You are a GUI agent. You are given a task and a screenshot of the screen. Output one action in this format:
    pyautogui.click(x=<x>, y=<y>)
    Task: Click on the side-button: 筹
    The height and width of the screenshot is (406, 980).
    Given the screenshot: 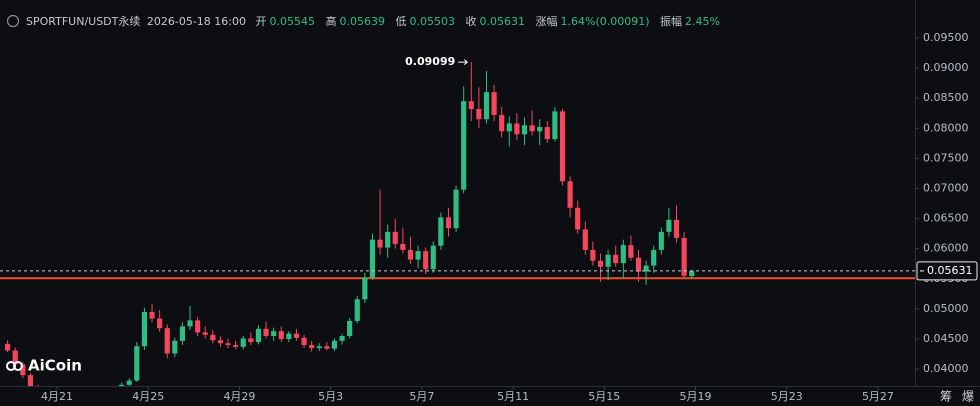 What is the action you would take?
    pyautogui.click(x=946, y=397)
    